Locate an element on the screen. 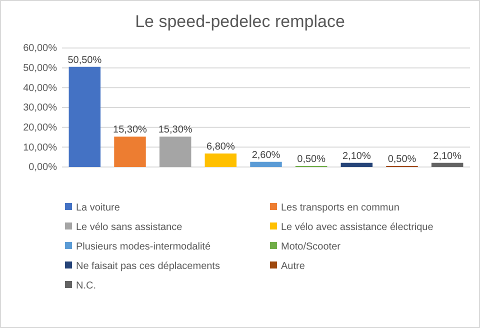 Image resolution: width=480 pixels, height=328 pixels. y-tick-label: 0,00% is located at coordinates (43, 168).